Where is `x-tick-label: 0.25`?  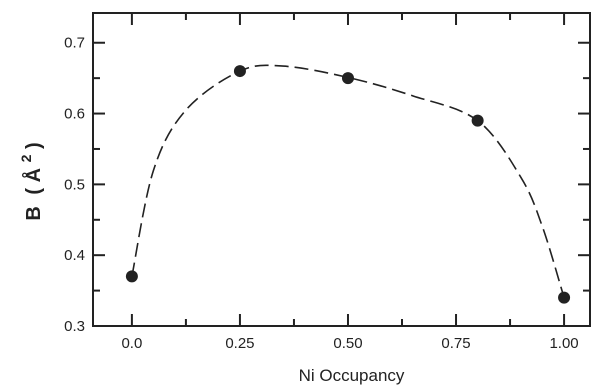
x-tick-label: 0.25 is located at coordinates (239, 343).